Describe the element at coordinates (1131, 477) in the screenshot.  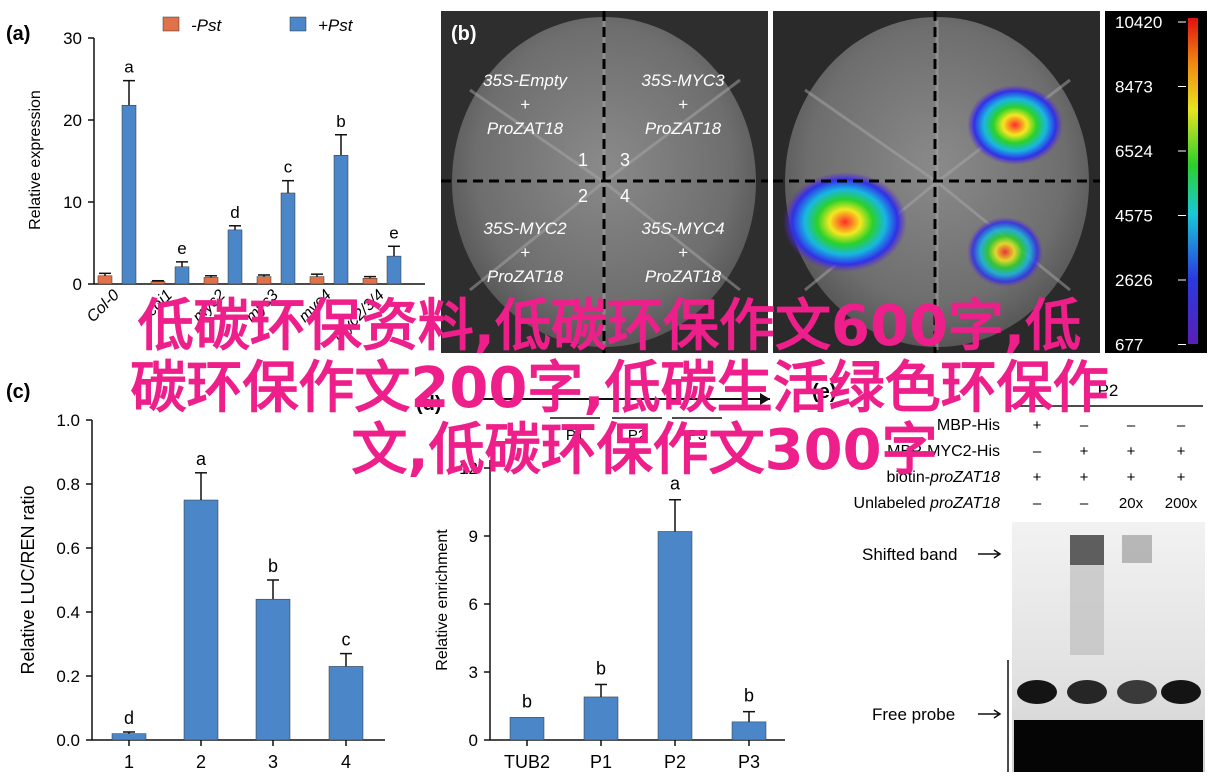
I see `emsa-cell-lane3: +` at that location.